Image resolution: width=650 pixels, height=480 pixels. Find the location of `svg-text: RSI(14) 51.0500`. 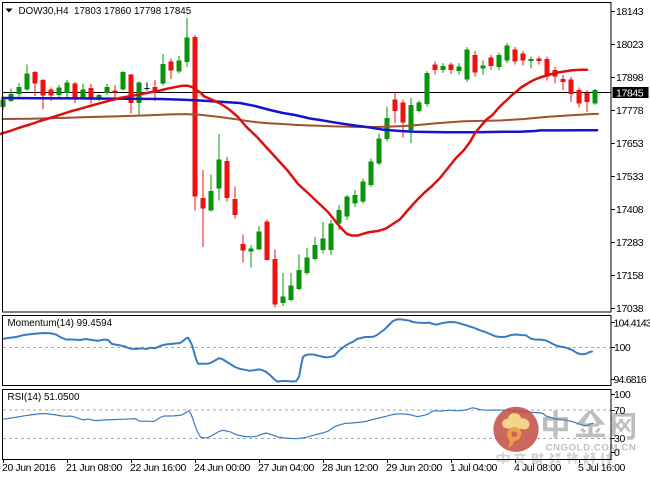

svg-text: RSI(14) 51.0500 is located at coordinates (44, 397).